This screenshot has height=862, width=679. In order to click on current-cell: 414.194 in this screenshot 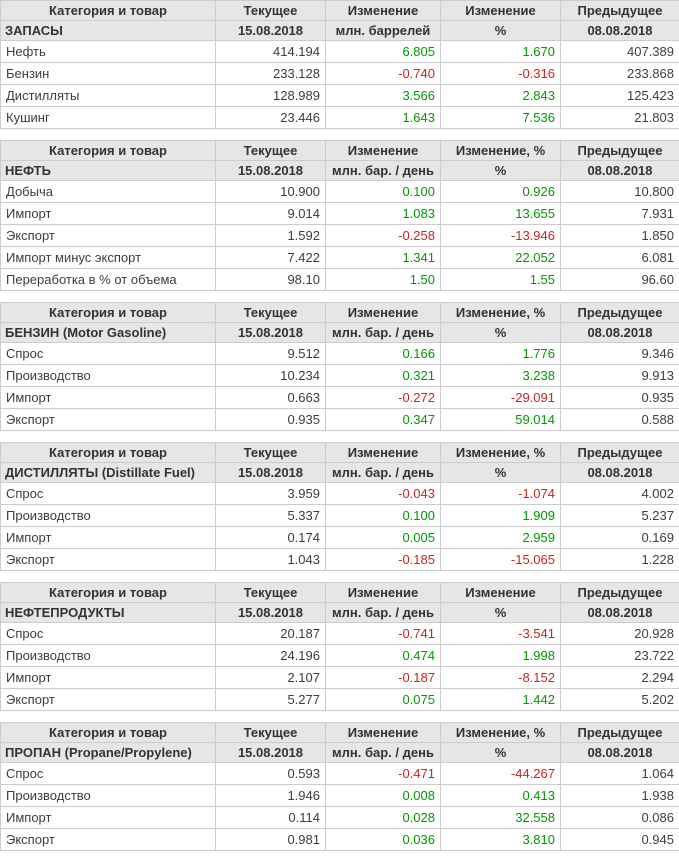, I will do `click(271, 52)`.